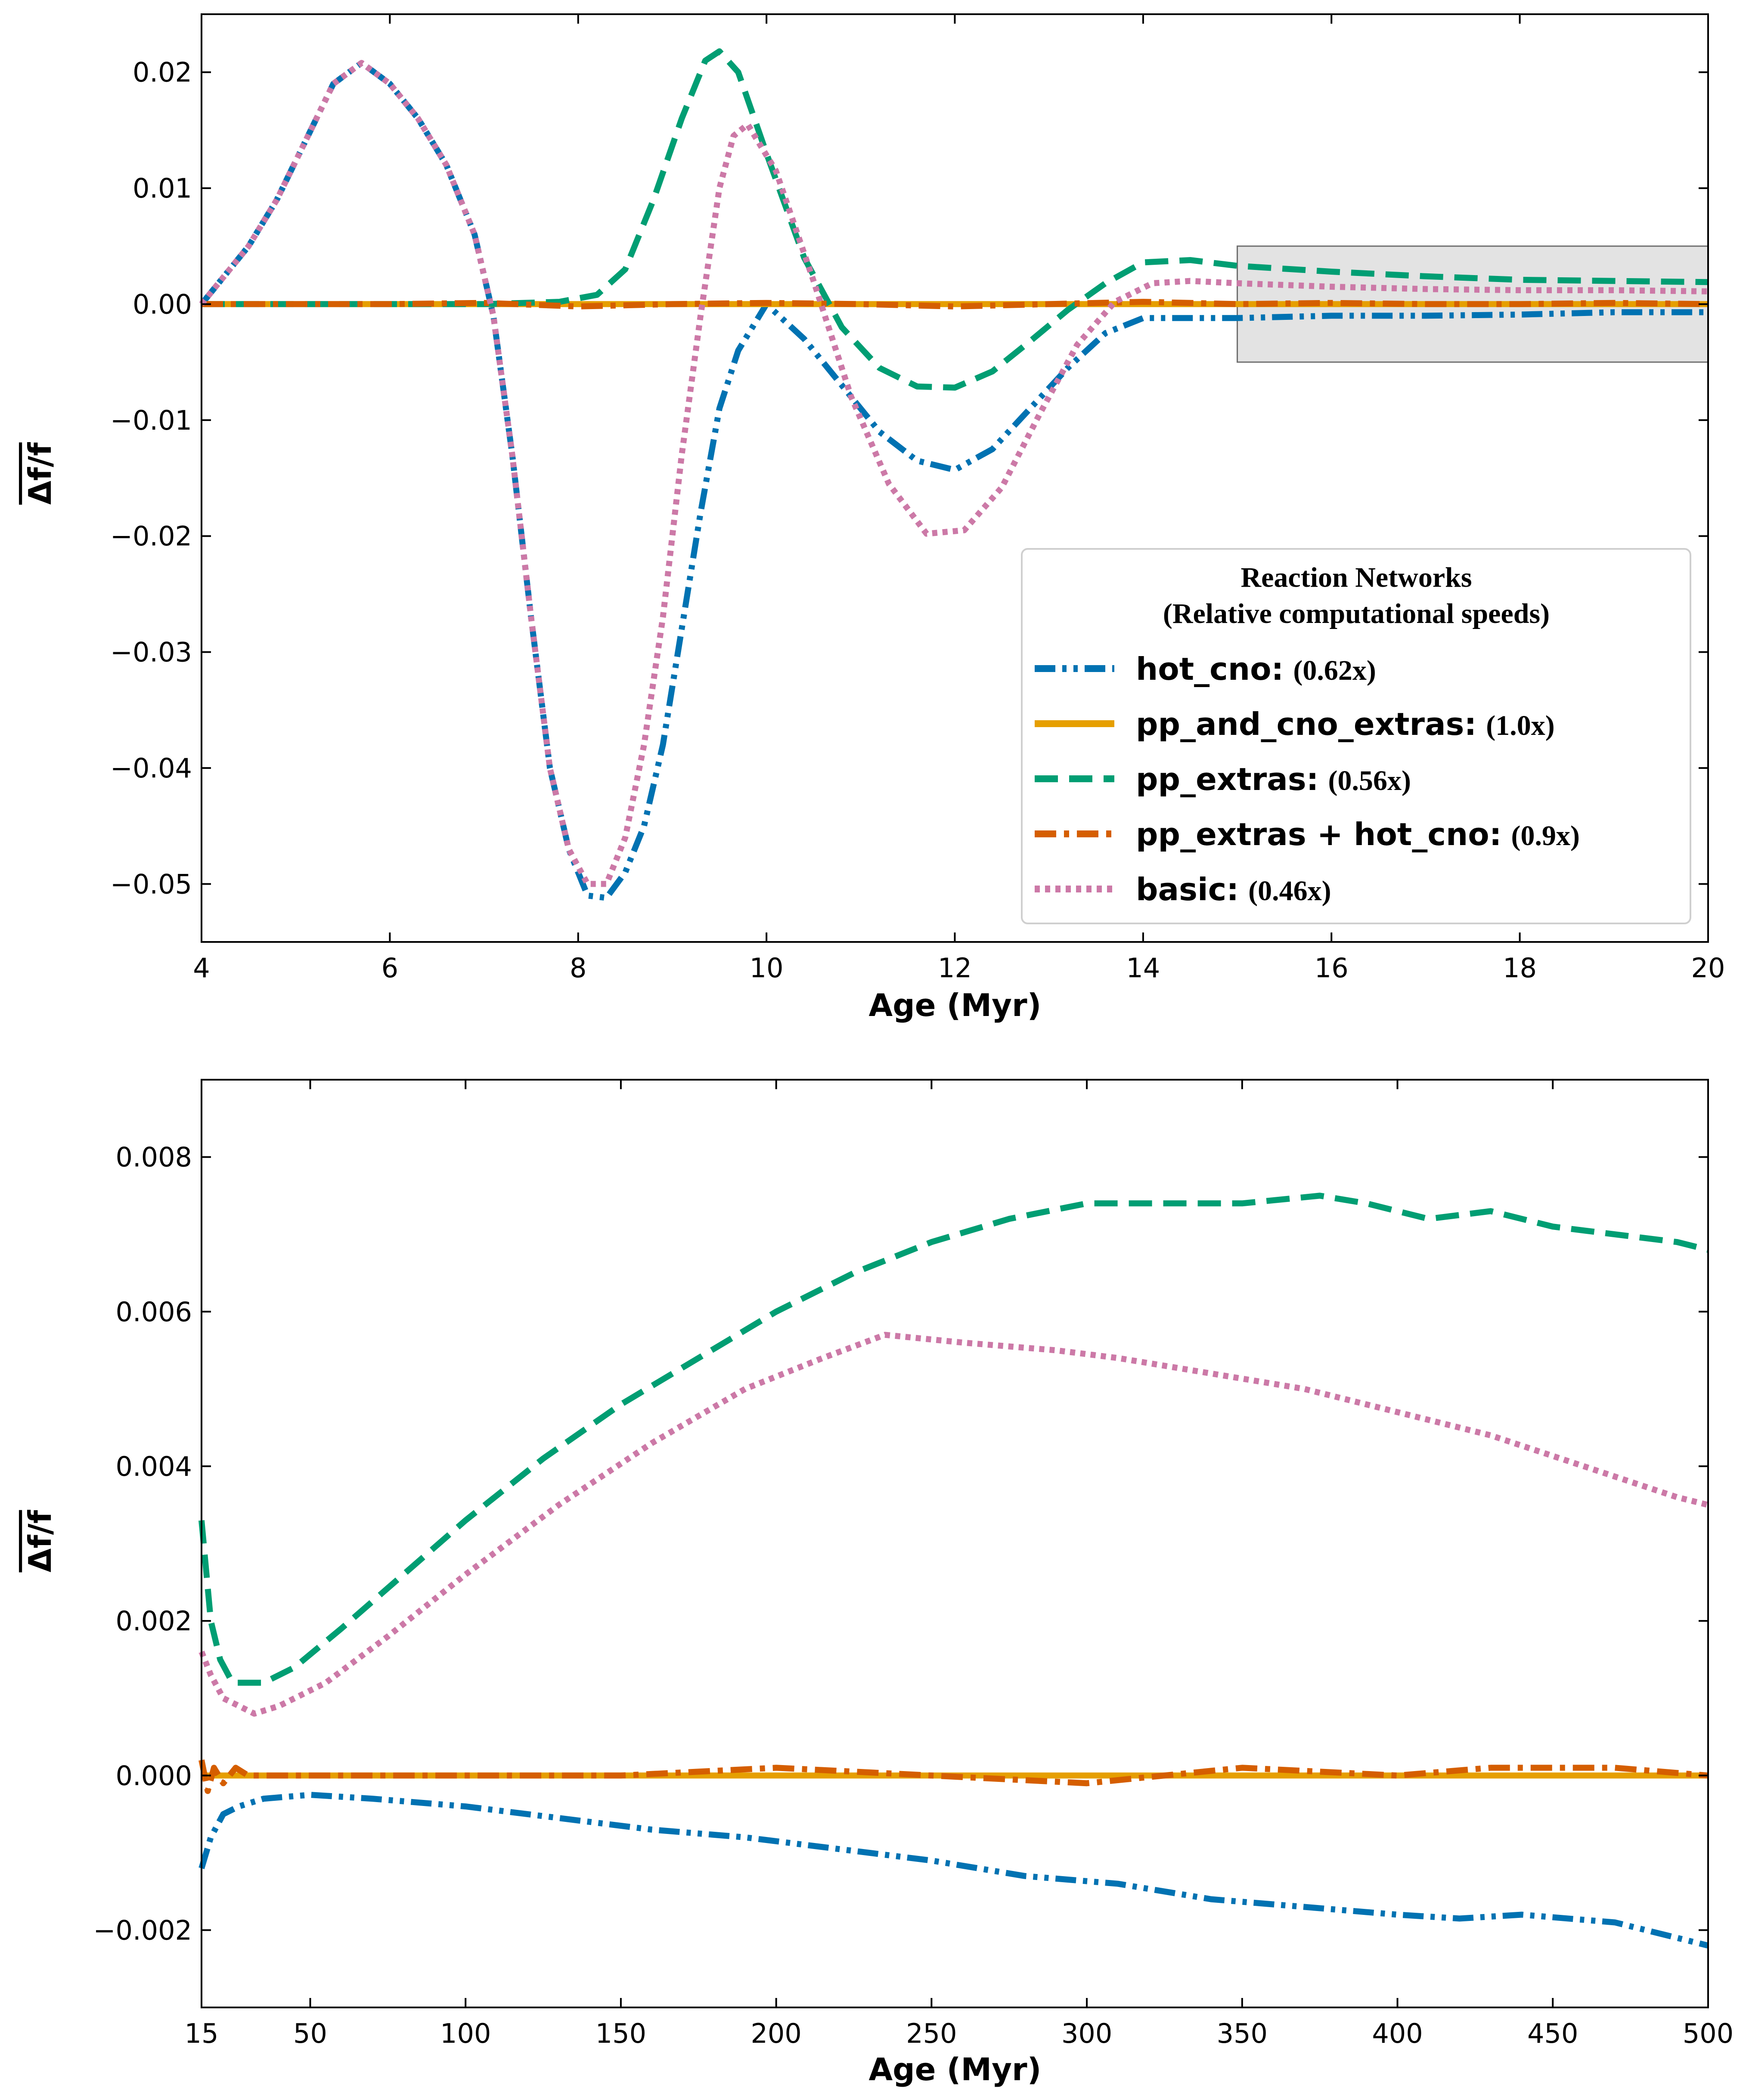 This screenshot has width=1749, height=2100. I want to click on legend-label-pp-and-cno-extras: pp_and_cno_extras: (1.0x), so click(1345, 724).